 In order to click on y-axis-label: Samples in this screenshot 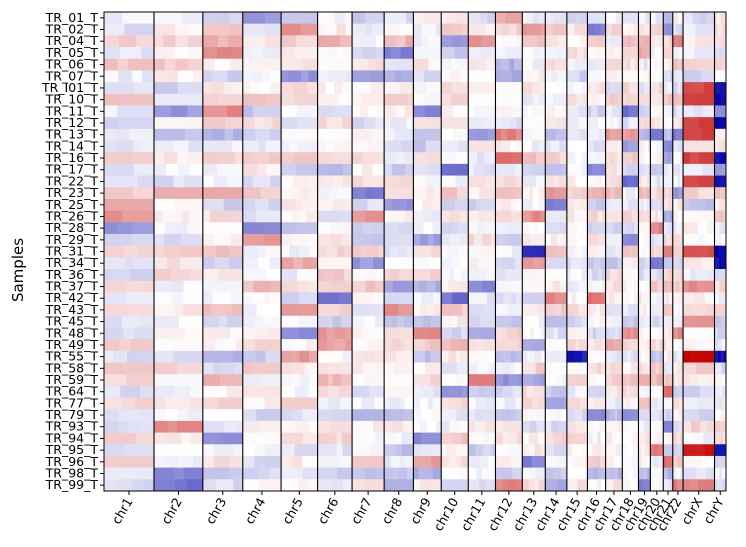, I will do `click(18, 270)`.